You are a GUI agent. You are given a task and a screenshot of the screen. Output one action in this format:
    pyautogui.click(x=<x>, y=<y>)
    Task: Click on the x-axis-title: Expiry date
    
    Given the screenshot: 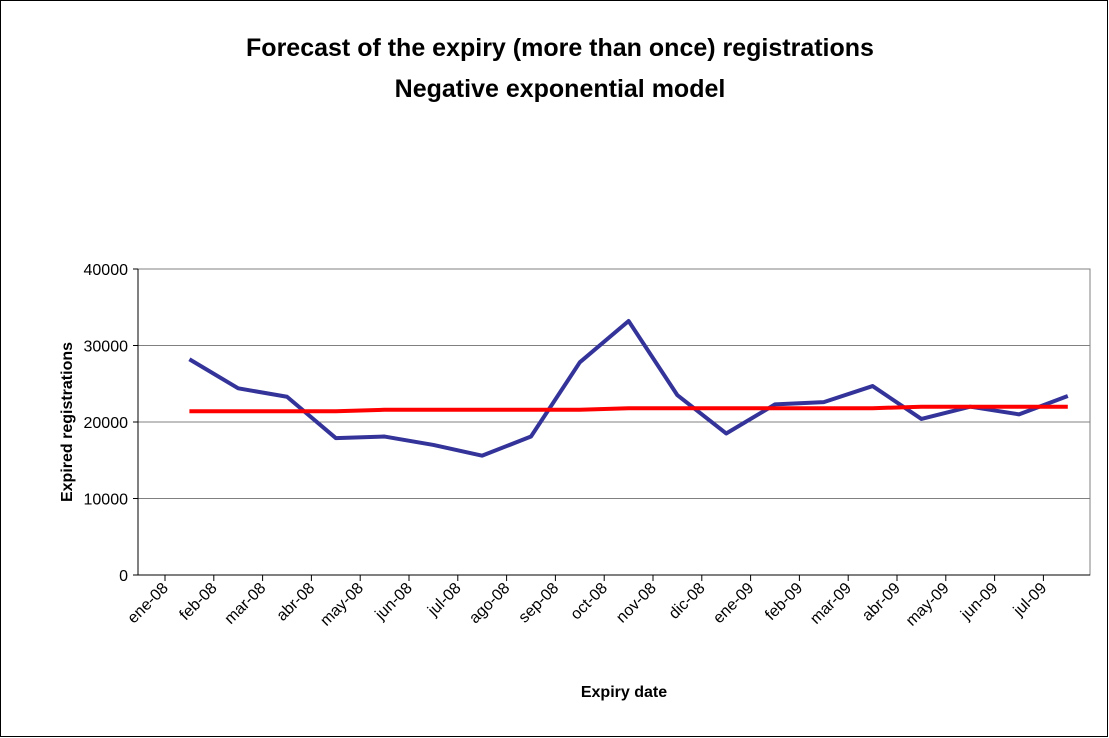 What is the action you would take?
    pyautogui.click(x=624, y=692)
    